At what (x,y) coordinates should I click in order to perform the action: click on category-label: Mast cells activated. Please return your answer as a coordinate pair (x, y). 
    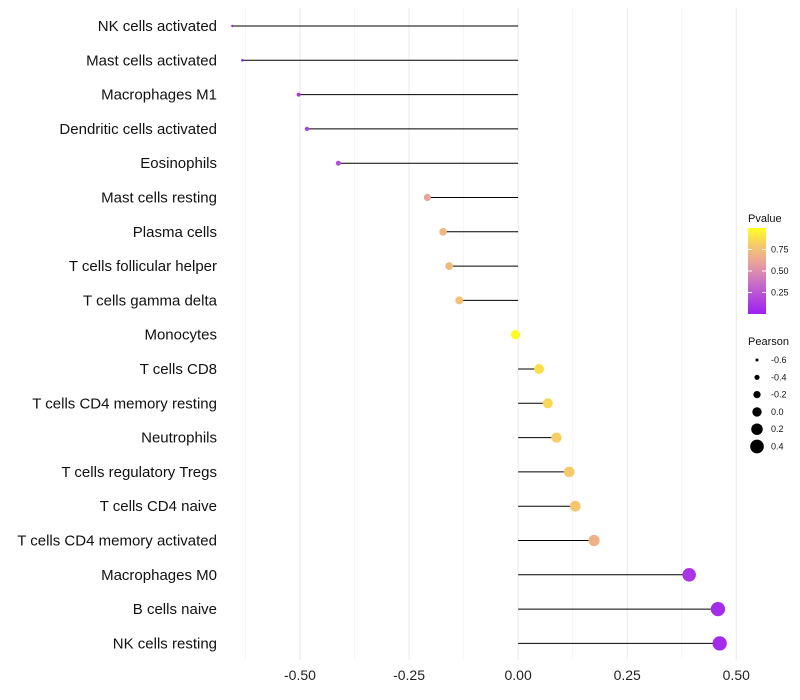
    Looking at the image, I should click on (151, 60).